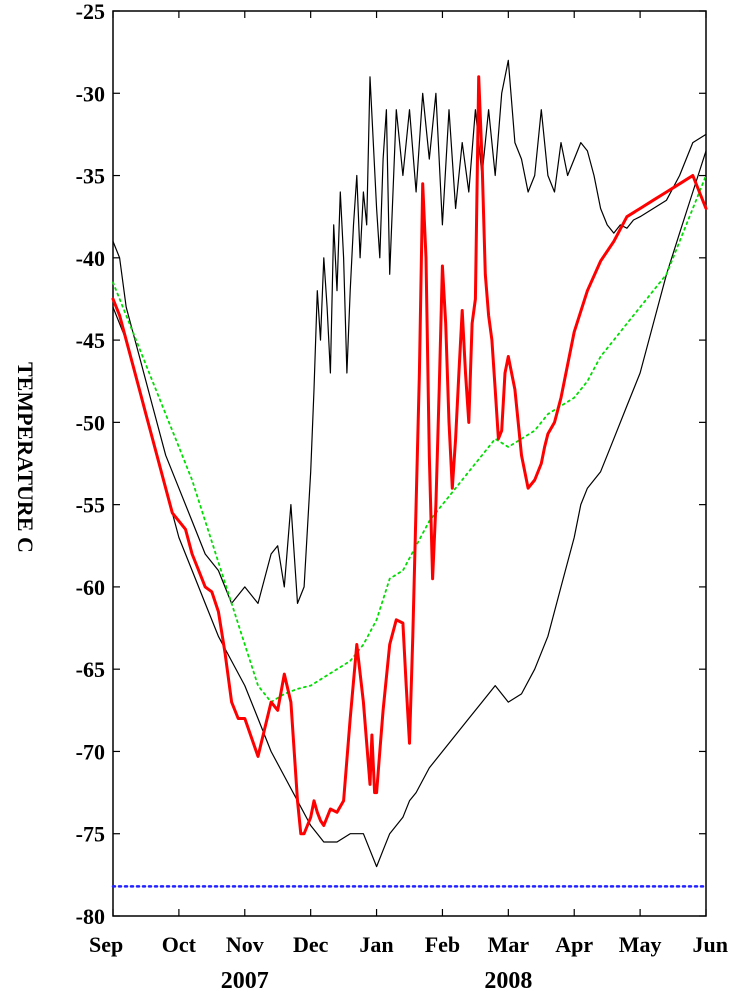 The image size is (729, 997). I want to click on x-tick-label: Jan, so click(376, 944).